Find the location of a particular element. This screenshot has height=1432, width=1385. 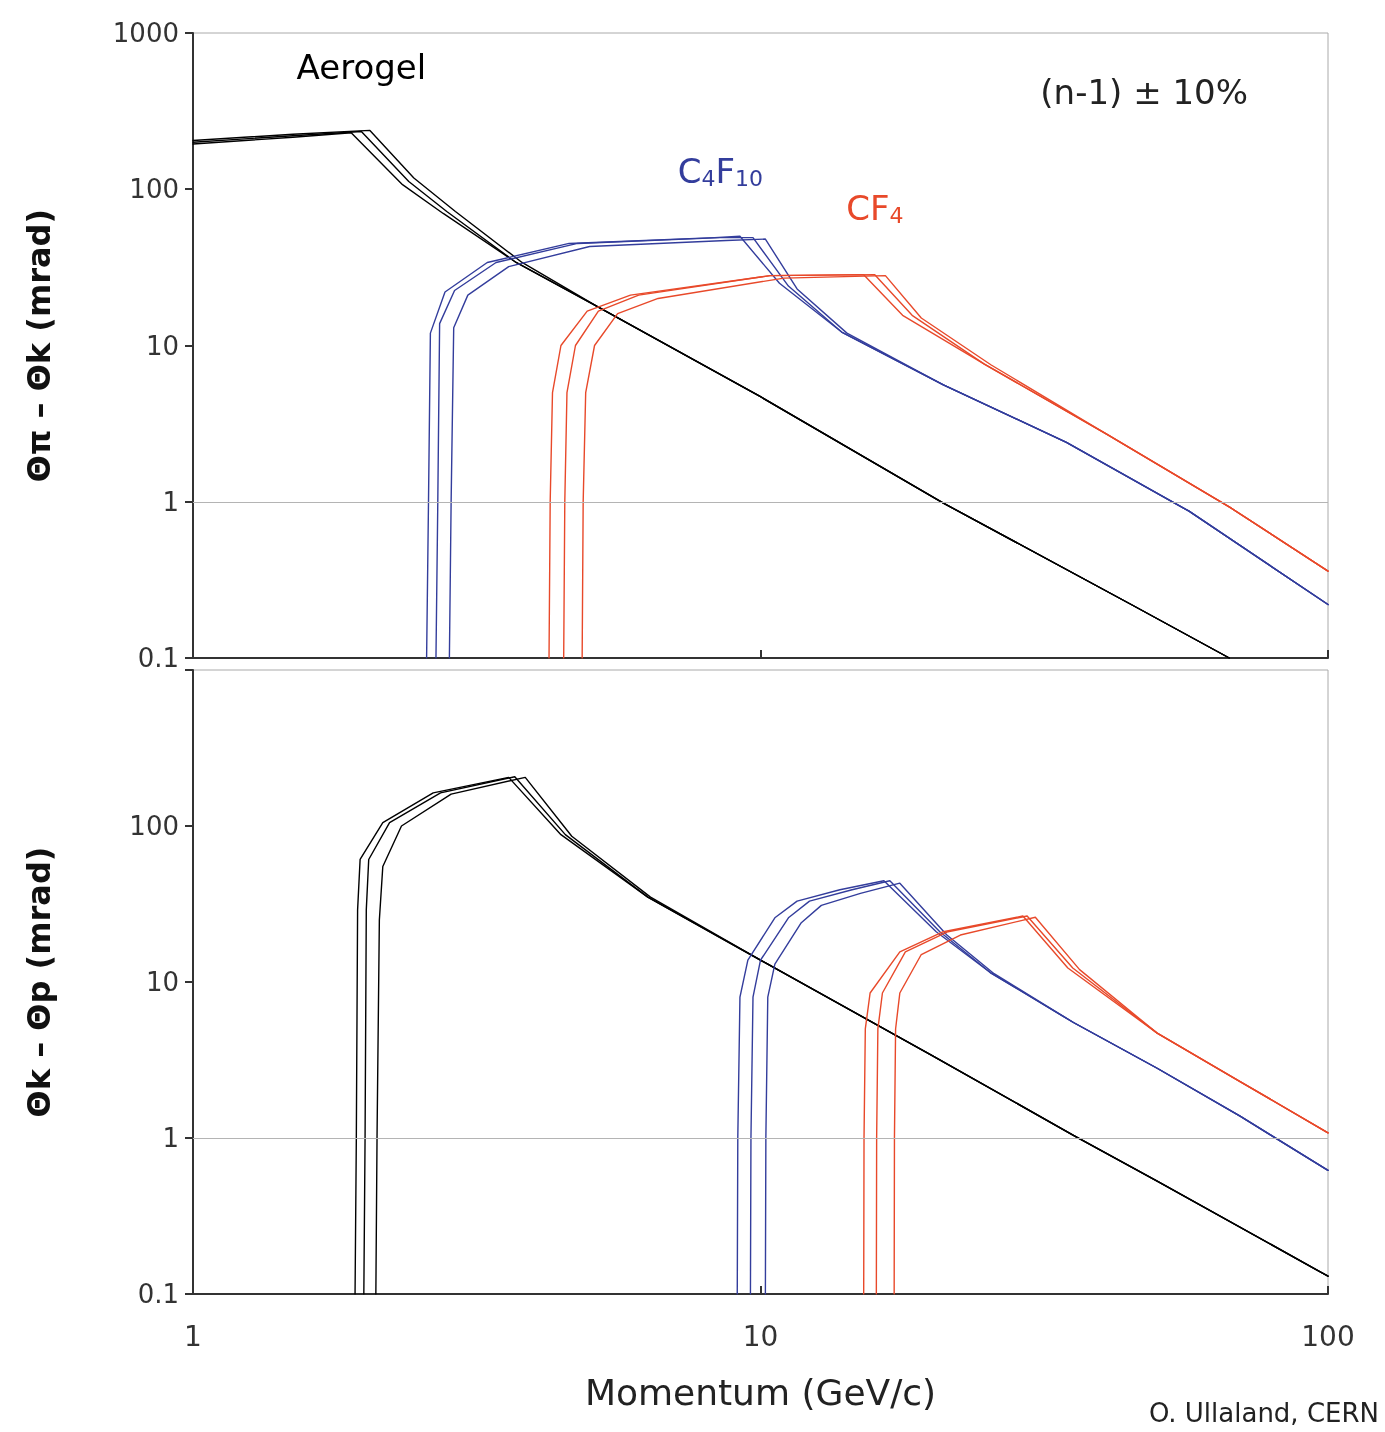

x-tick-label: 100 is located at coordinates (1328, 1336).